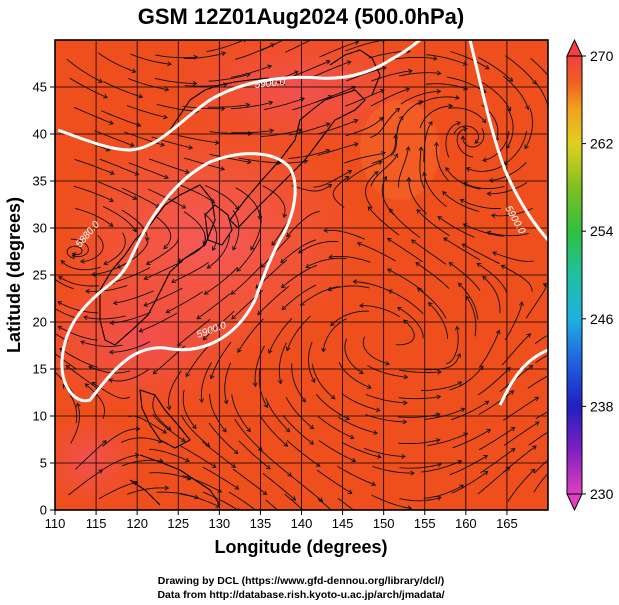 This screenshot has height=605, width=619. Describe the element at coordinates (43, 510) in the screenshot. I see `y-tick-label: 0` at that location.